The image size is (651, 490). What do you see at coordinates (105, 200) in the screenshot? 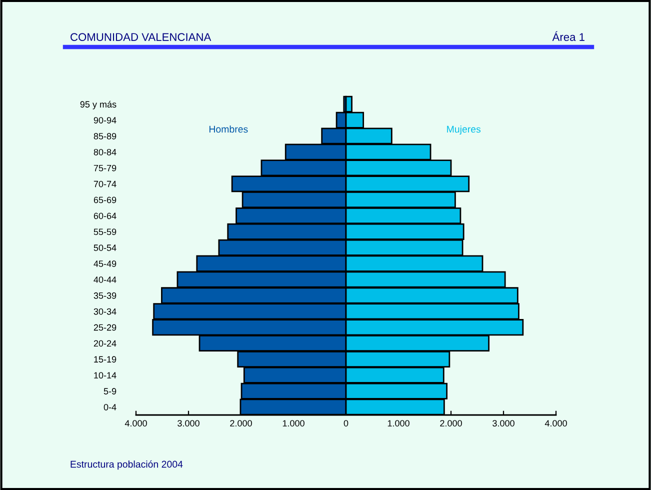
I see `y-tick-label: 65-69` at bounding box center [105, 200].